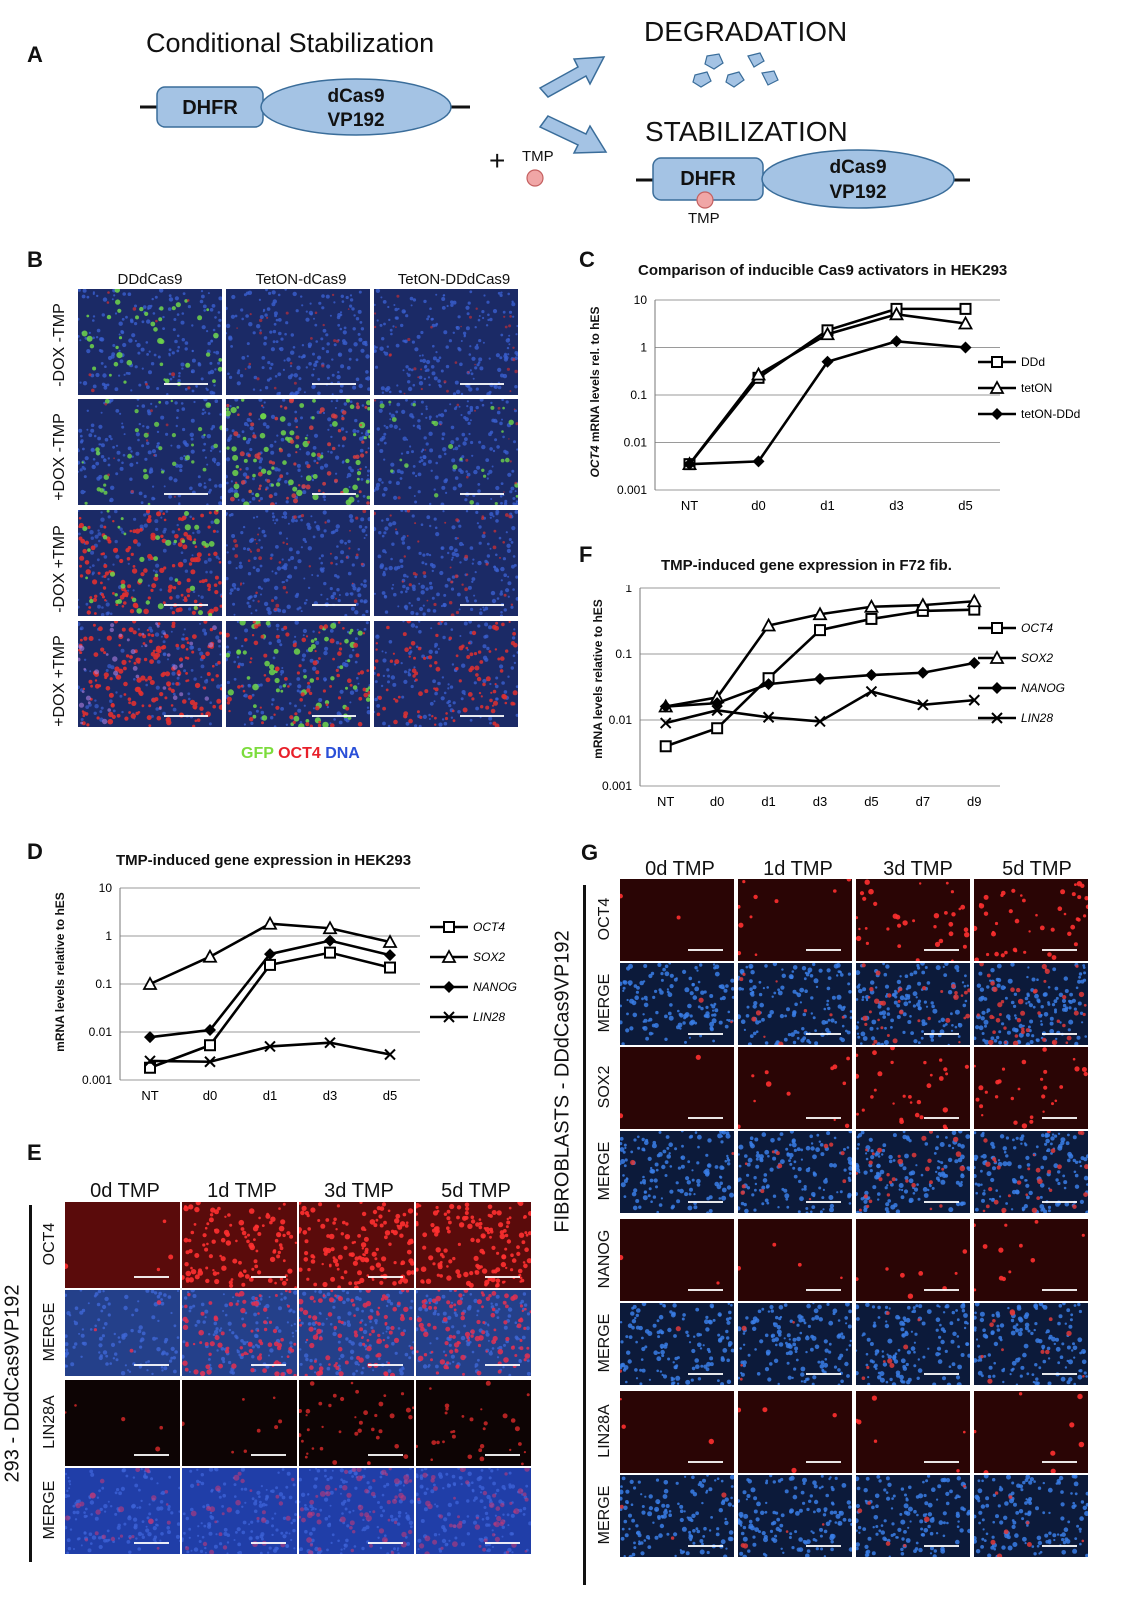 This screenshot has width=1140, height=1600. What do you see at coordinates (210, 108) in the screenshot?
I see `dhfr-label: DHFR` at bounding box center [210, 108].